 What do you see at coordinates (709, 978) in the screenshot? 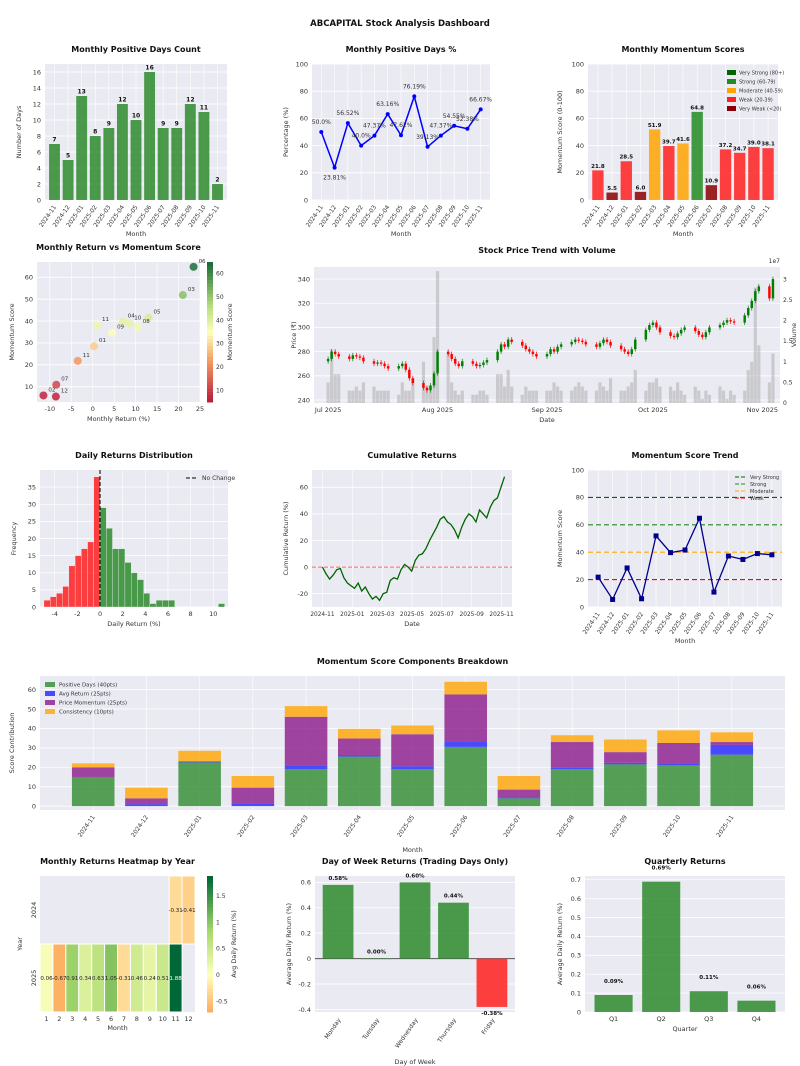
I see `bar-value-label: 0.11%` at bounding box center [709, 978].